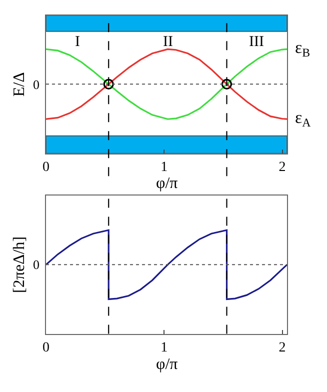  What do you see at coordinates (77, 42) in the screenshot?
I see `annotation: I` at bounding box center [77, 42].